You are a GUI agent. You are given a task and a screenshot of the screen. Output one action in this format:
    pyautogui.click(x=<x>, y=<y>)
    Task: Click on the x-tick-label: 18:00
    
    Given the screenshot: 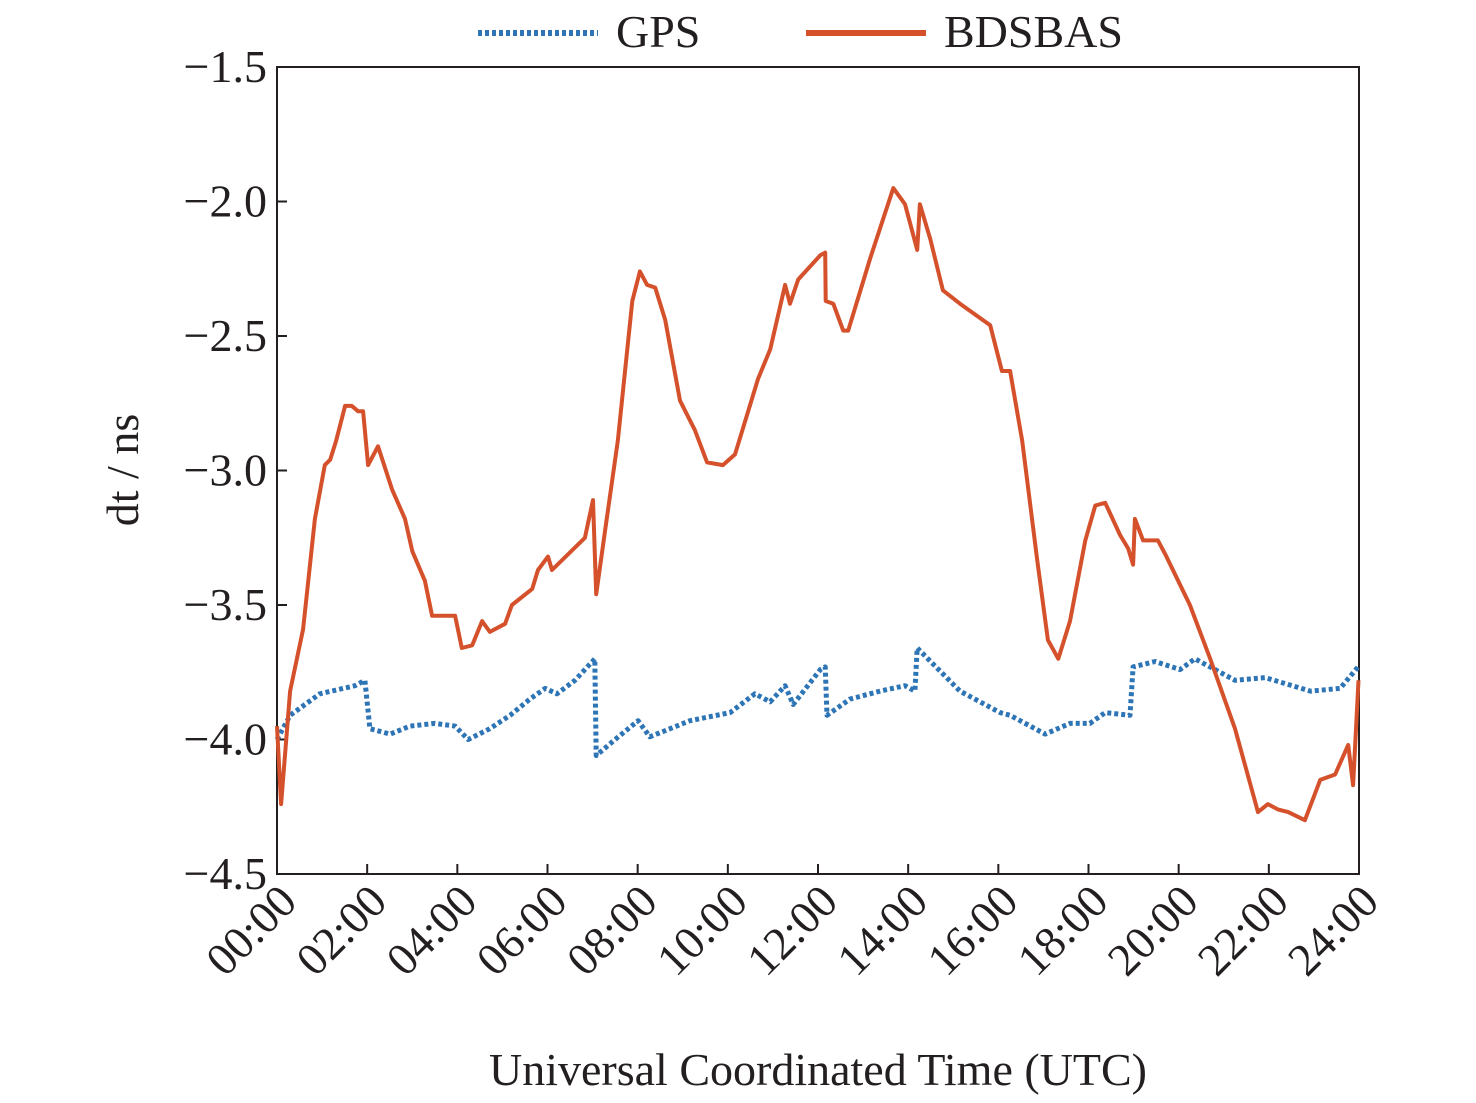 What is the action you would take?
    pyautogui.click(x=1062, y=930)
    